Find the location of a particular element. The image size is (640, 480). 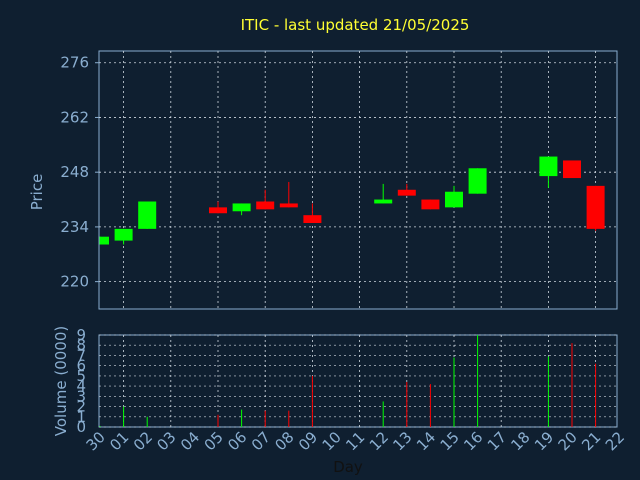

chart-title: ITIC - last updated 21/05/2025 is located at coordinates (355, 25).